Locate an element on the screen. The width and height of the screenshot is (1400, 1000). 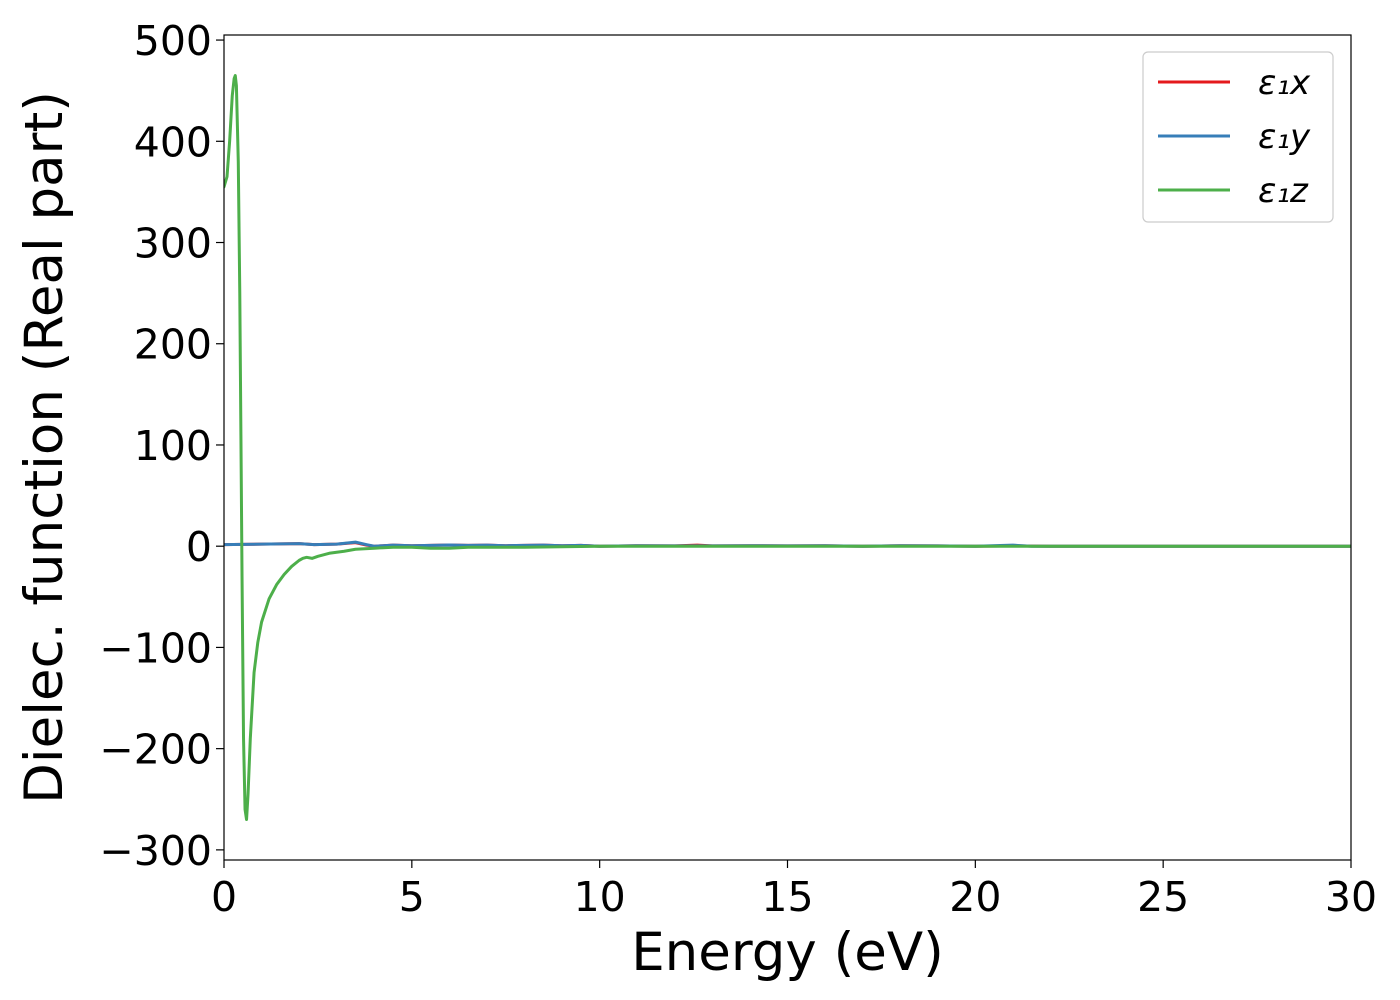
y-tick-label: 100 is located at coordinates (173, 446).